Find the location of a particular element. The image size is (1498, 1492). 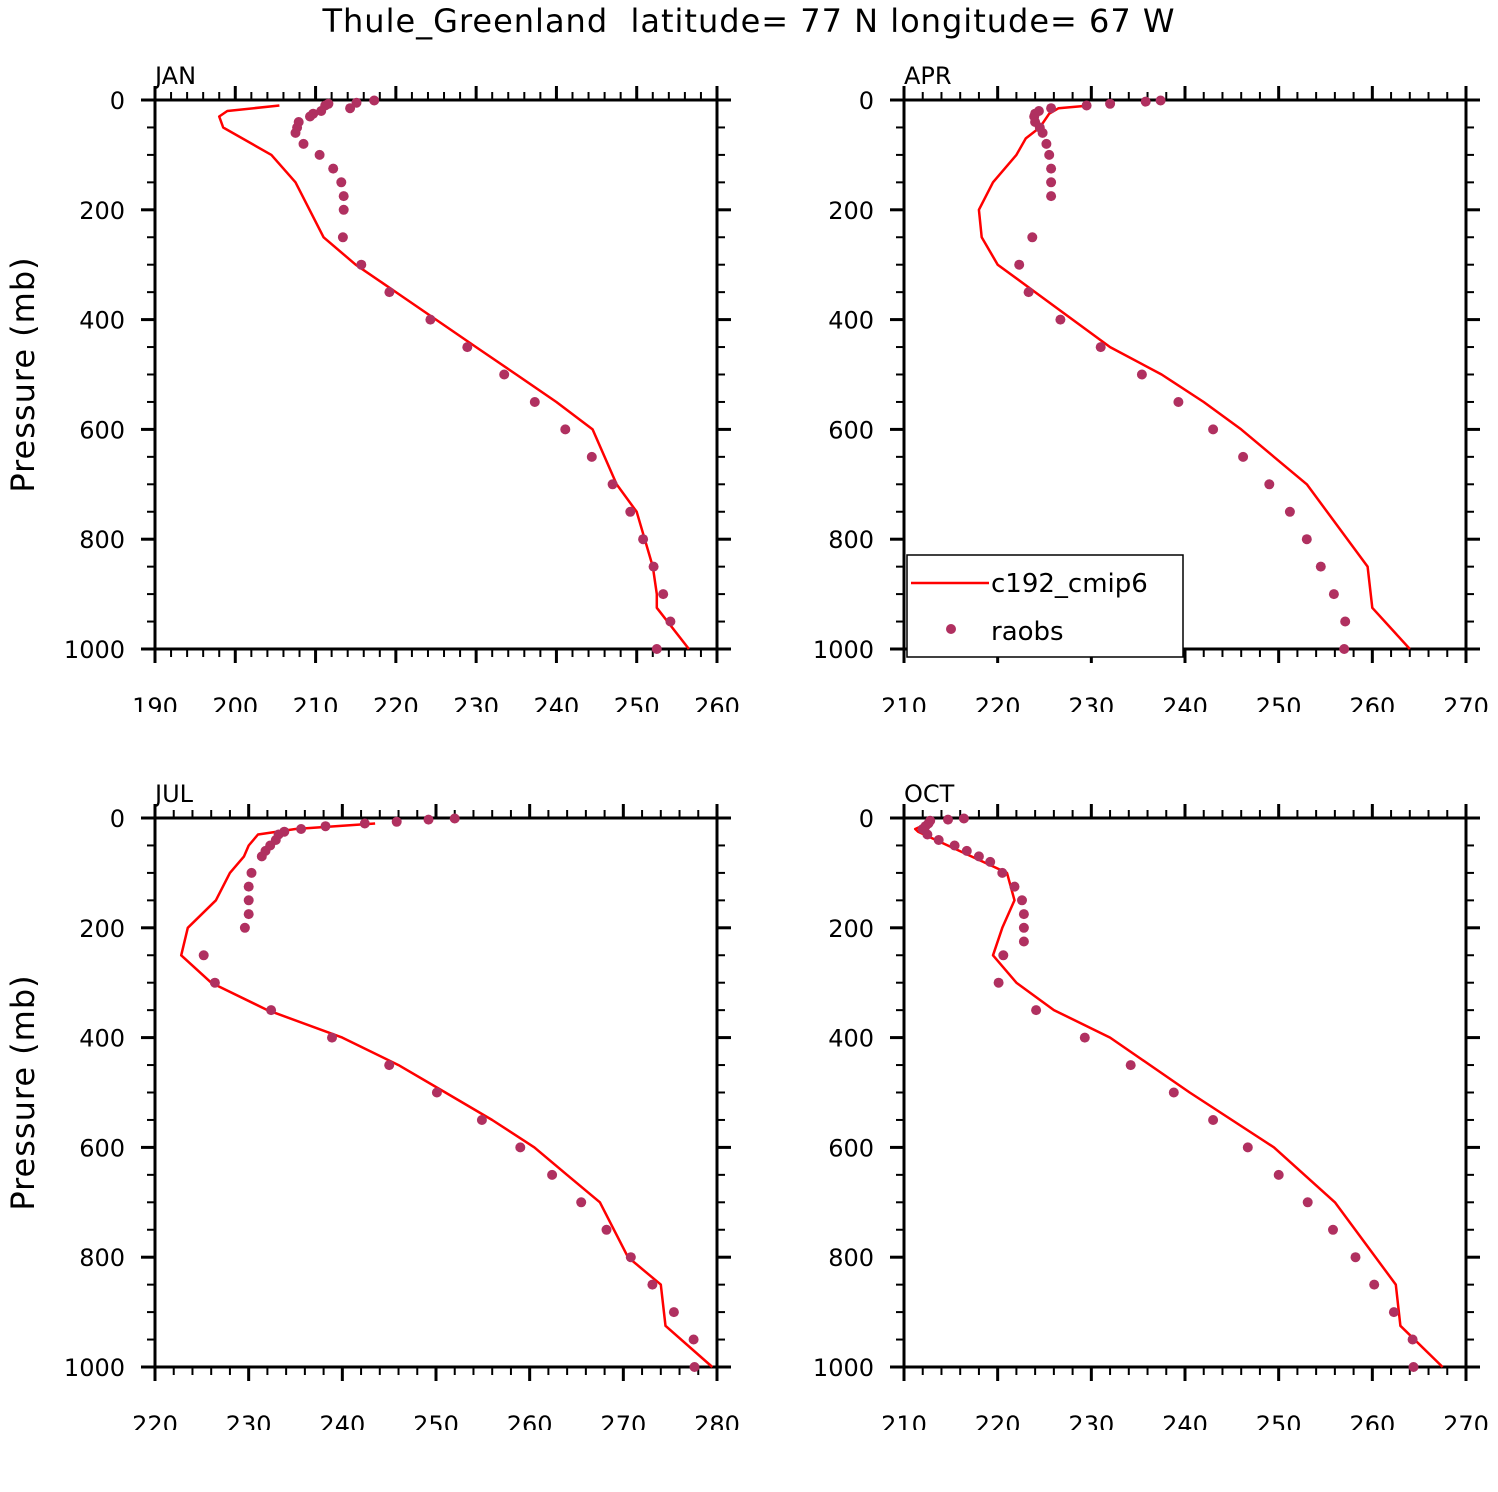

x-tick-label: 200 is located at coordinates (235, 702).